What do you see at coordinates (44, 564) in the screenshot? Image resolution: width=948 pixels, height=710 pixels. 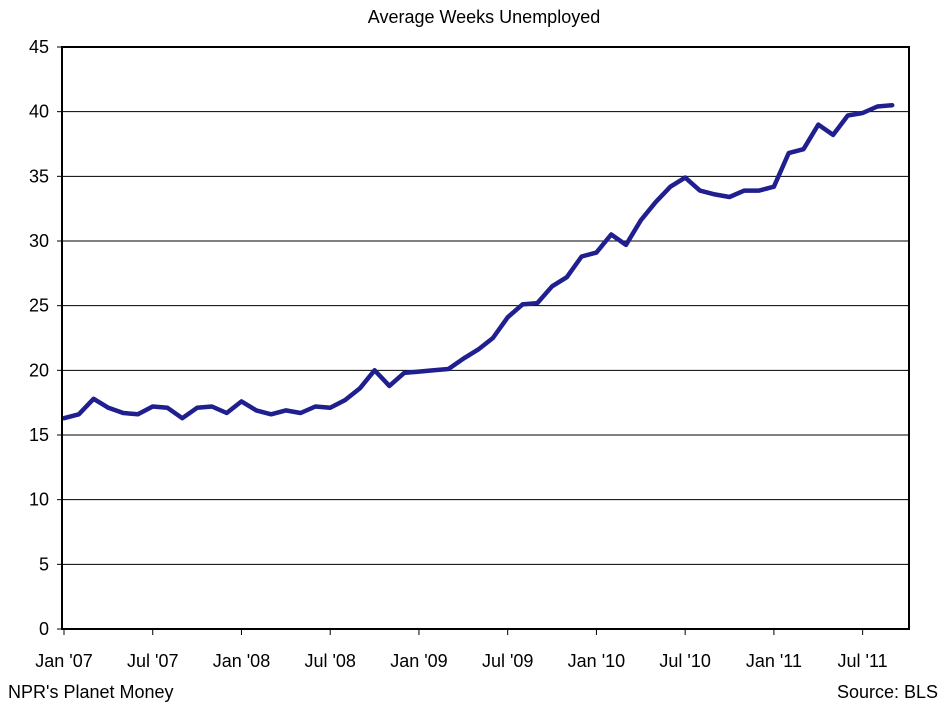 I see `y-tick-label: 5` at bounding box center [44, 564].